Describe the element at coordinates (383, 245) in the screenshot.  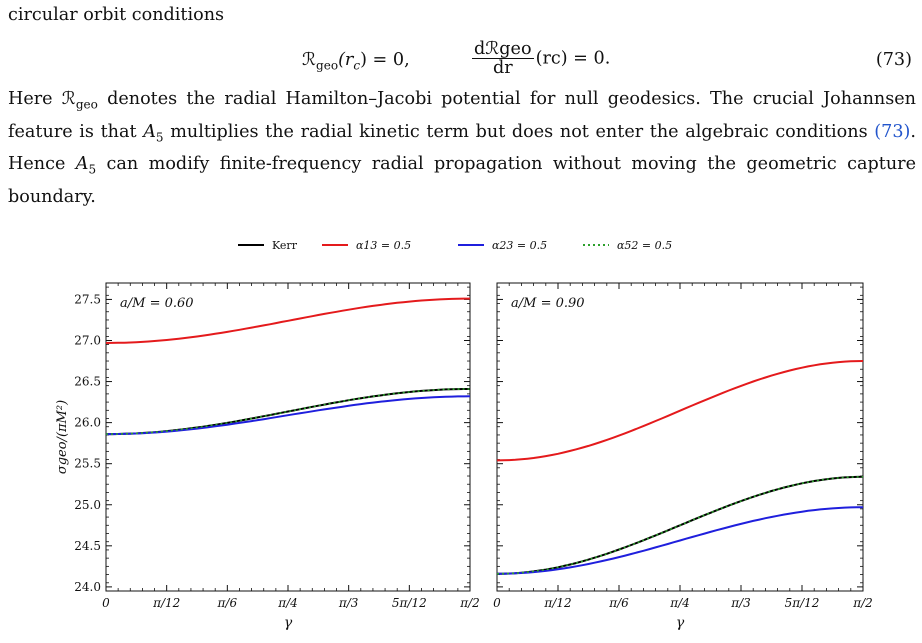
I see `legend-label: α13 = 0.5` at that location.